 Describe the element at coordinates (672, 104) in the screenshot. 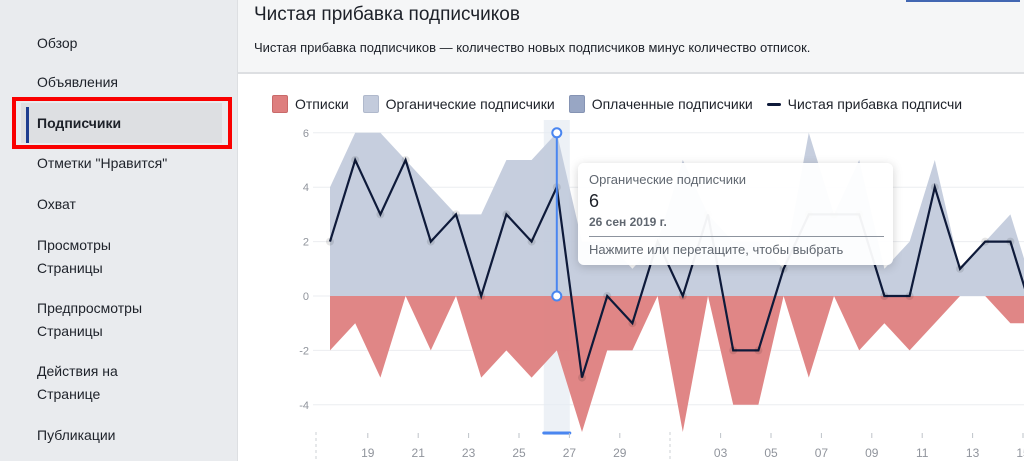

I see `legend-label: Оплаченные подписчики` at that location.